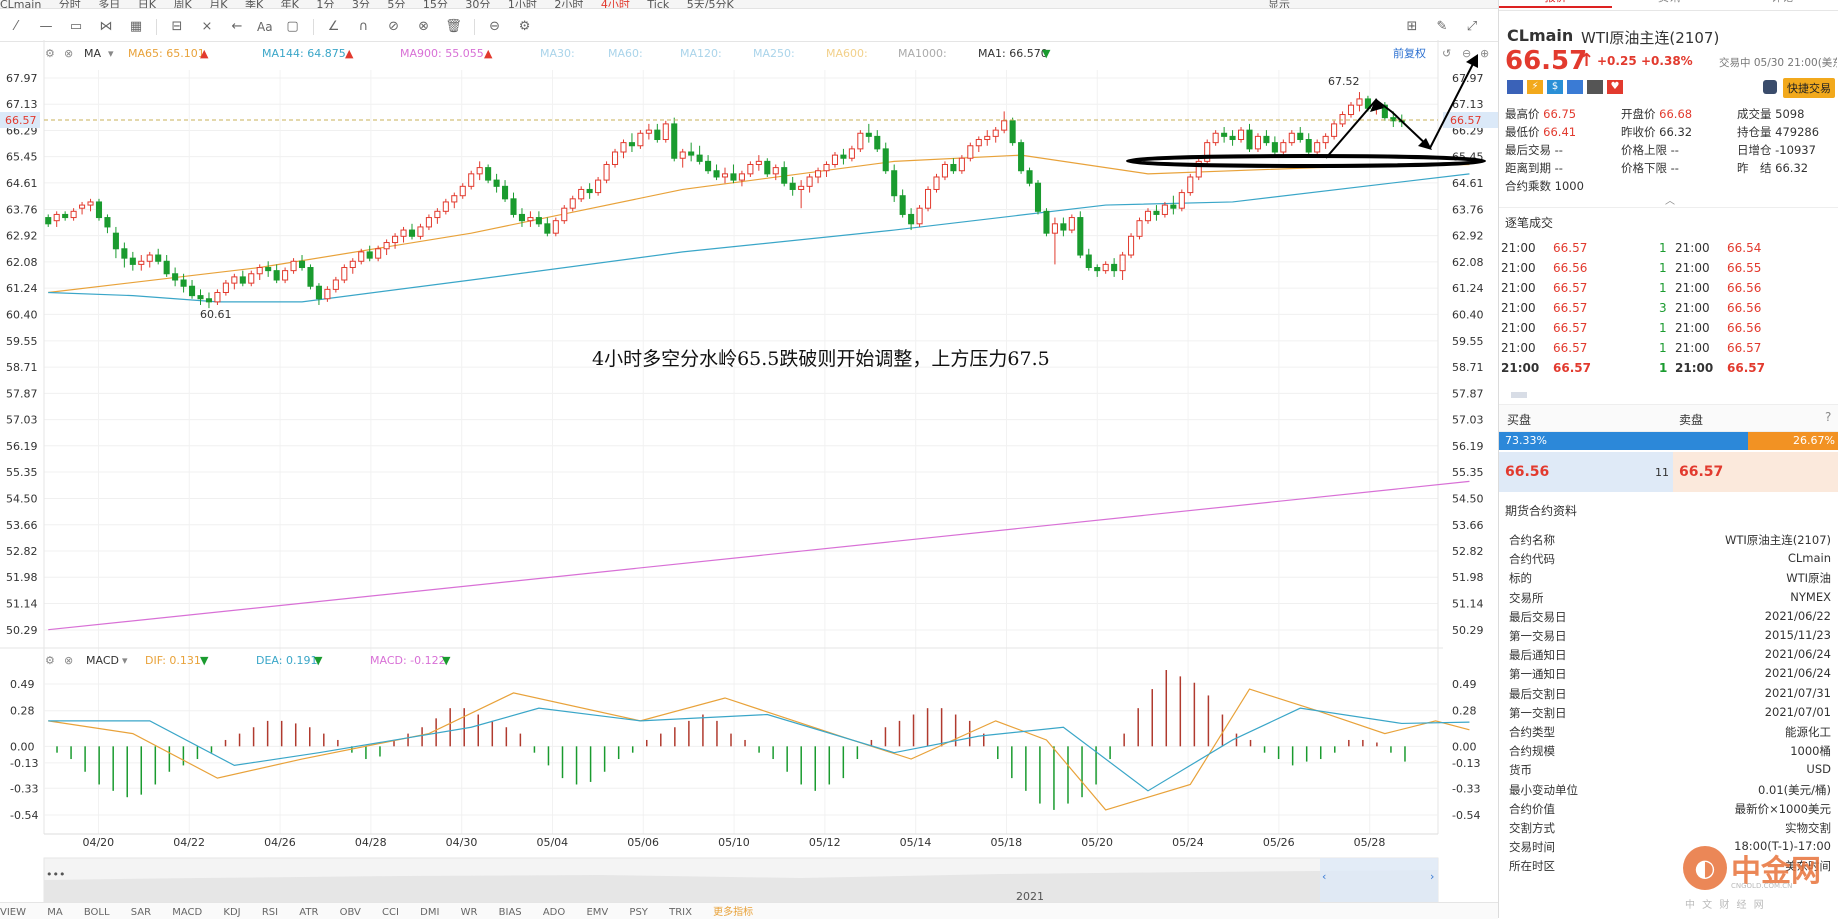 This screenshot has height=919, width=1838. I want to click on indicator-tab: OBV, so click(350, 912).